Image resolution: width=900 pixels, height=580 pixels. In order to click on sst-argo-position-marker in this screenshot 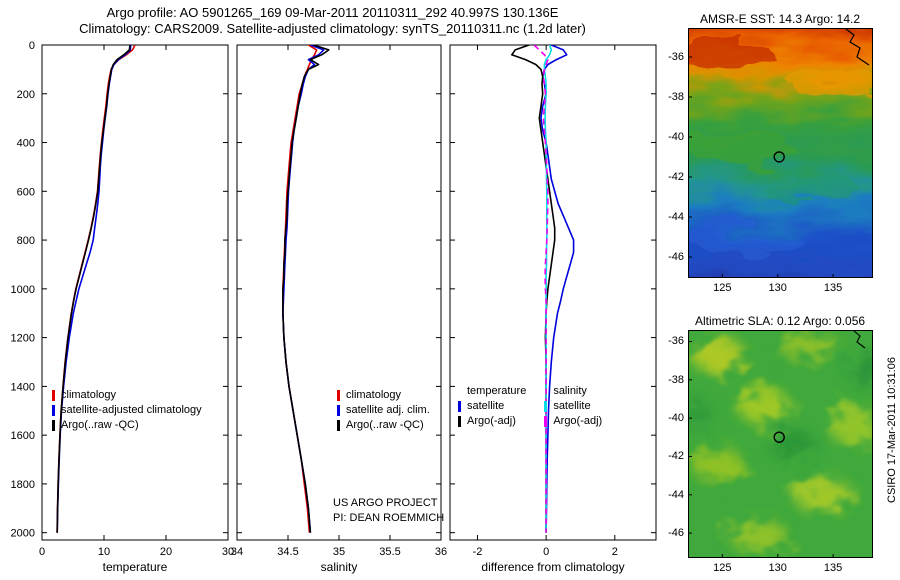, I will do `click(779, 157)`.